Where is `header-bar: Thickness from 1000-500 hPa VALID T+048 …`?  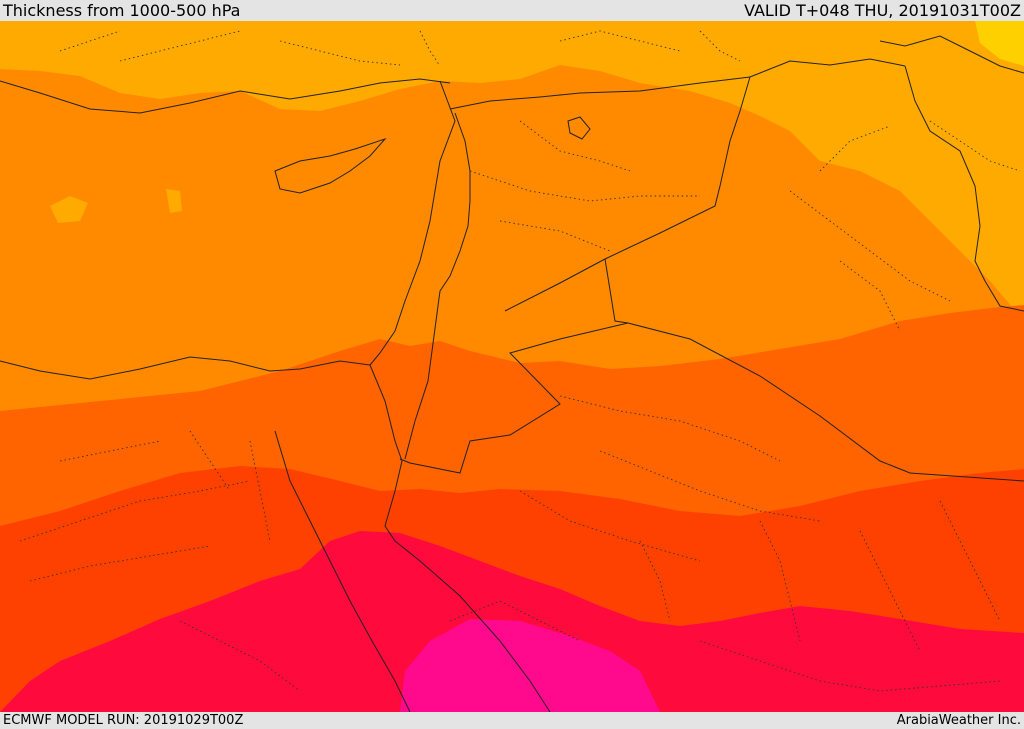
header-bar: Thickness from 1000-500 hPa VALID T+048 … is located at coordinates (512, 10).